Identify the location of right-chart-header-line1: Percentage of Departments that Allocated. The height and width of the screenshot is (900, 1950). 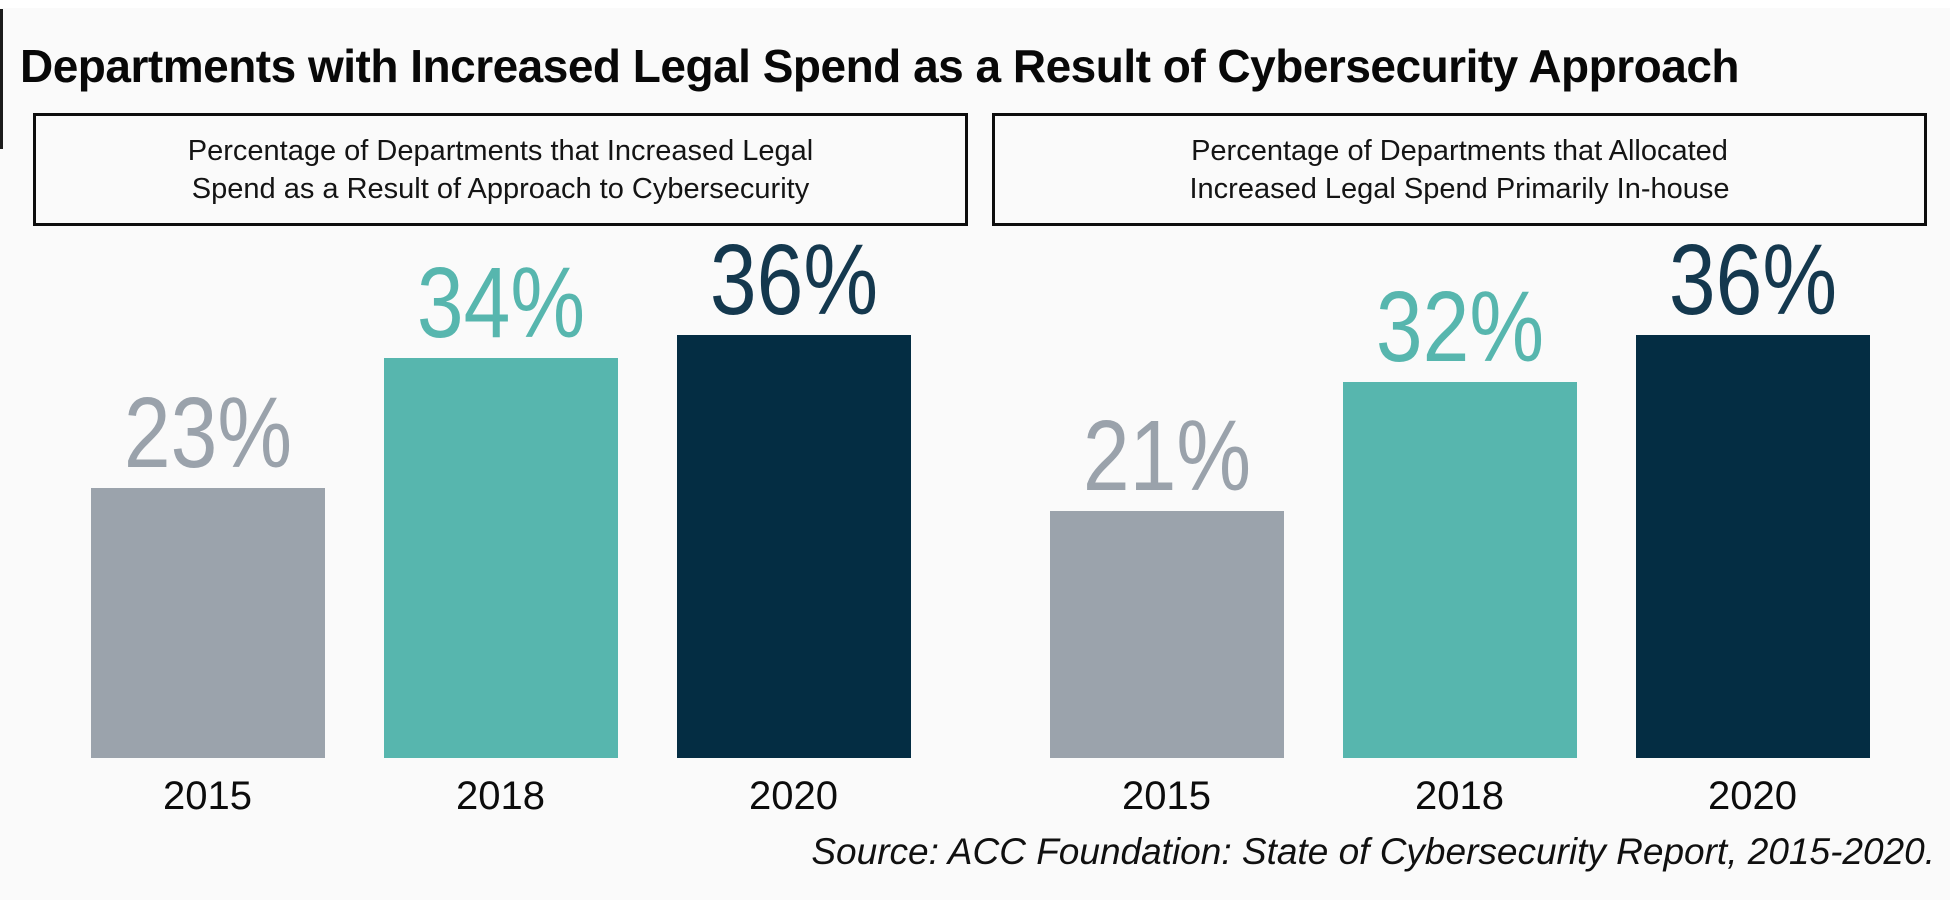
(1459, 150).